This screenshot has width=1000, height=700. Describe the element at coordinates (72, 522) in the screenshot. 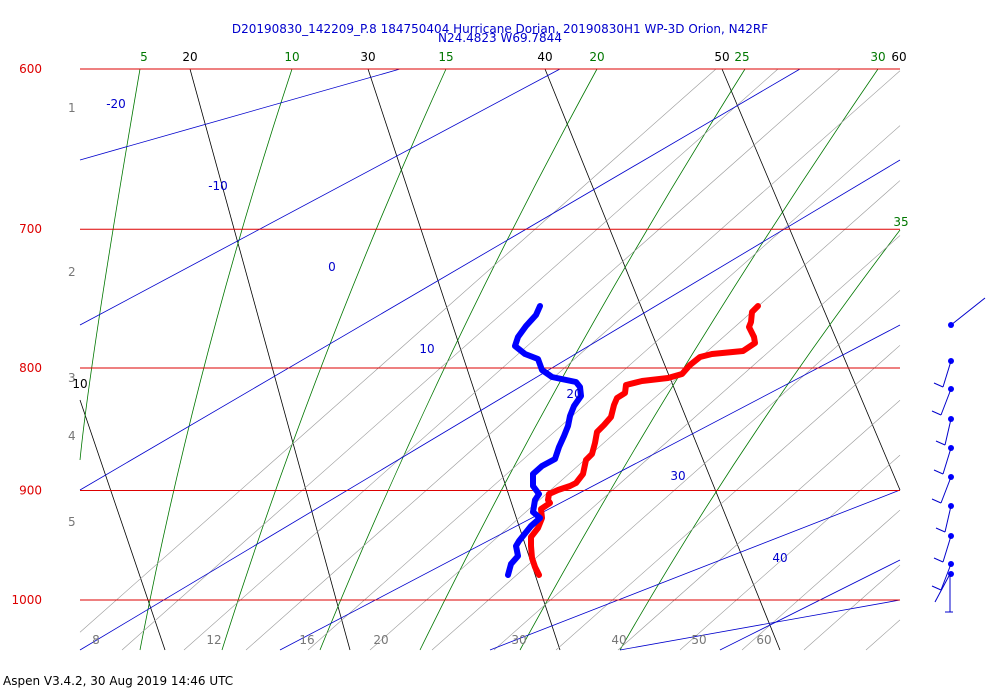

I see `height-label: 5` at that location.